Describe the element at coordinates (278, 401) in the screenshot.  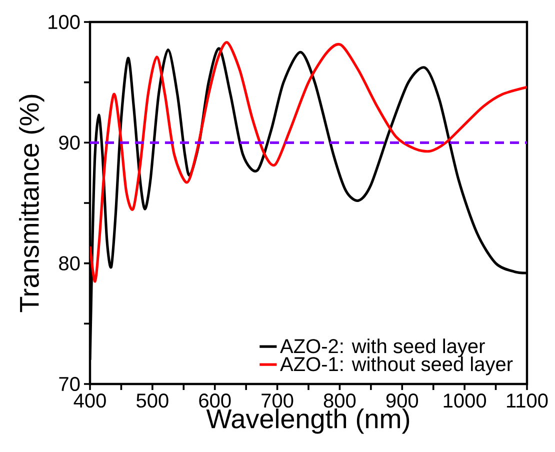
I see `x-tick-label: 700` at that location.